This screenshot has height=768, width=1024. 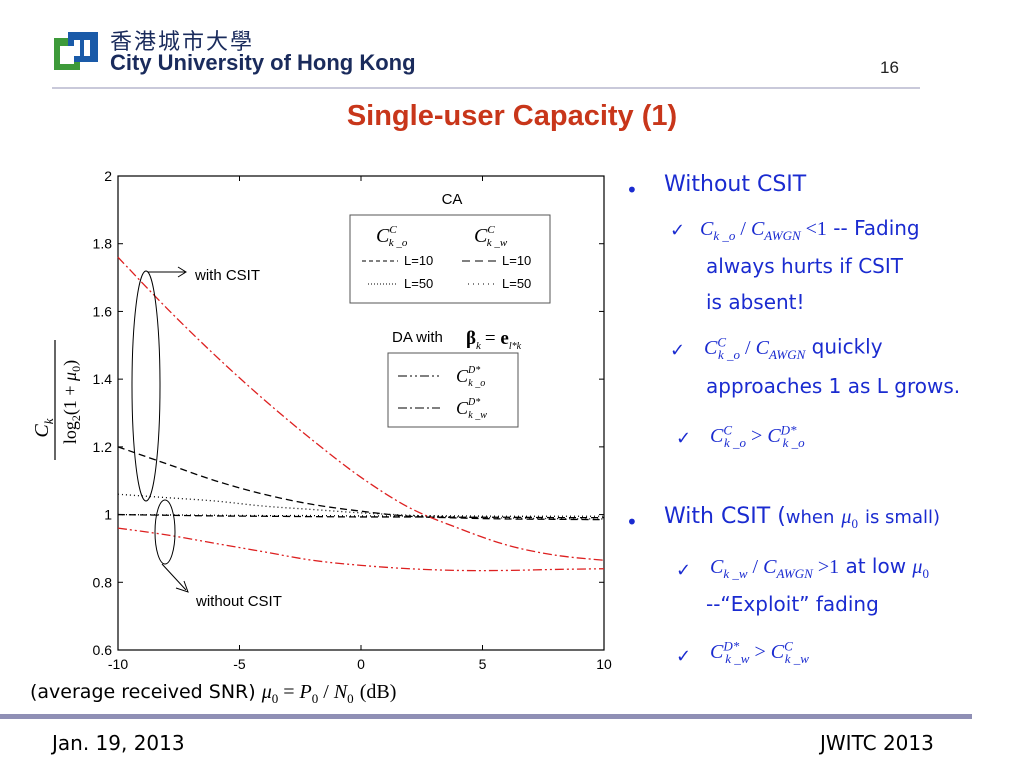 What do you see at coordinates (103, 582) in the screenshot?
I see `y-tick-label: 0.8` at bounding box center [103, 582].